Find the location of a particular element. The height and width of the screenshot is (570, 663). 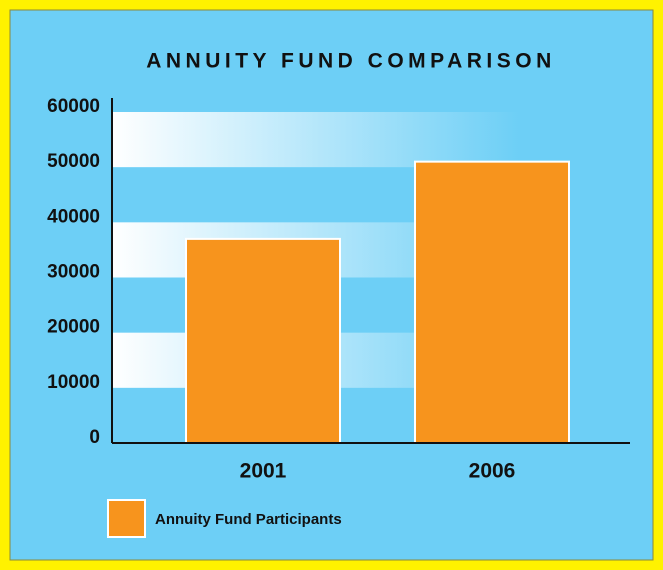

y-tick-label: 10000 is located at coordinates (73, 382).